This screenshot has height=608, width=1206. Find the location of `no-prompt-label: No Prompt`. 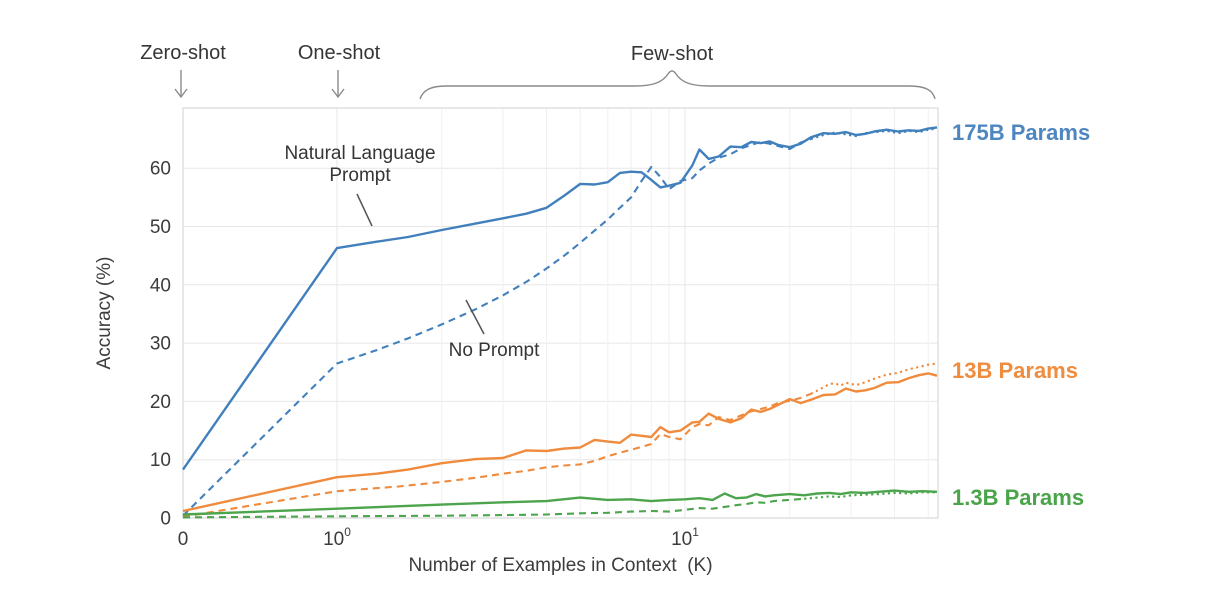

no-prompt-label: No Prompt is located at coordinates (494, 350).